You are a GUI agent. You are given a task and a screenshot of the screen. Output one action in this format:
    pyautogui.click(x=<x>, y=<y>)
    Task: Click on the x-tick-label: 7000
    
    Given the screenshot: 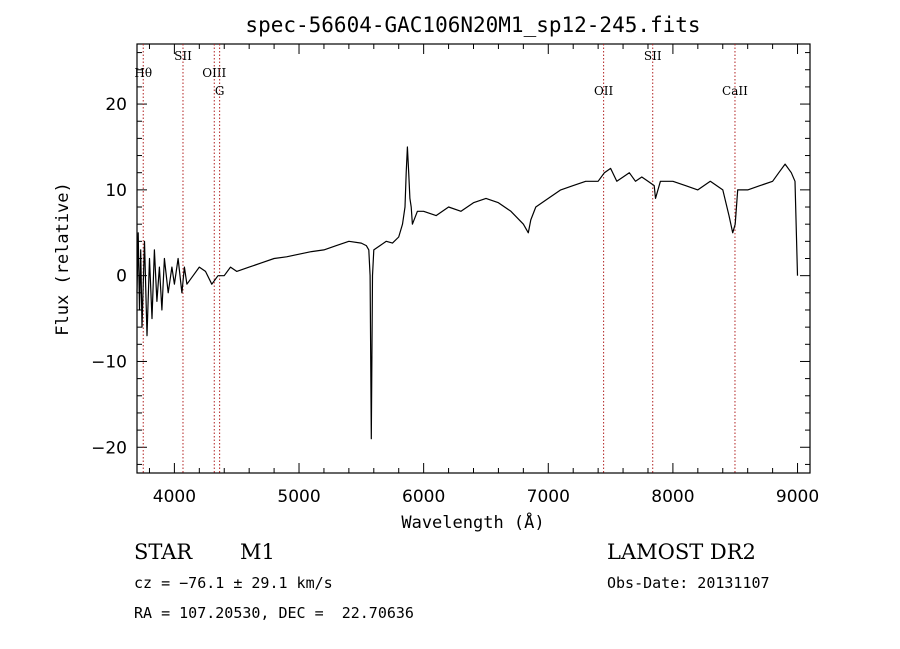 What is the action you would take?
    pyautogui.click(x=548, y=497)
    